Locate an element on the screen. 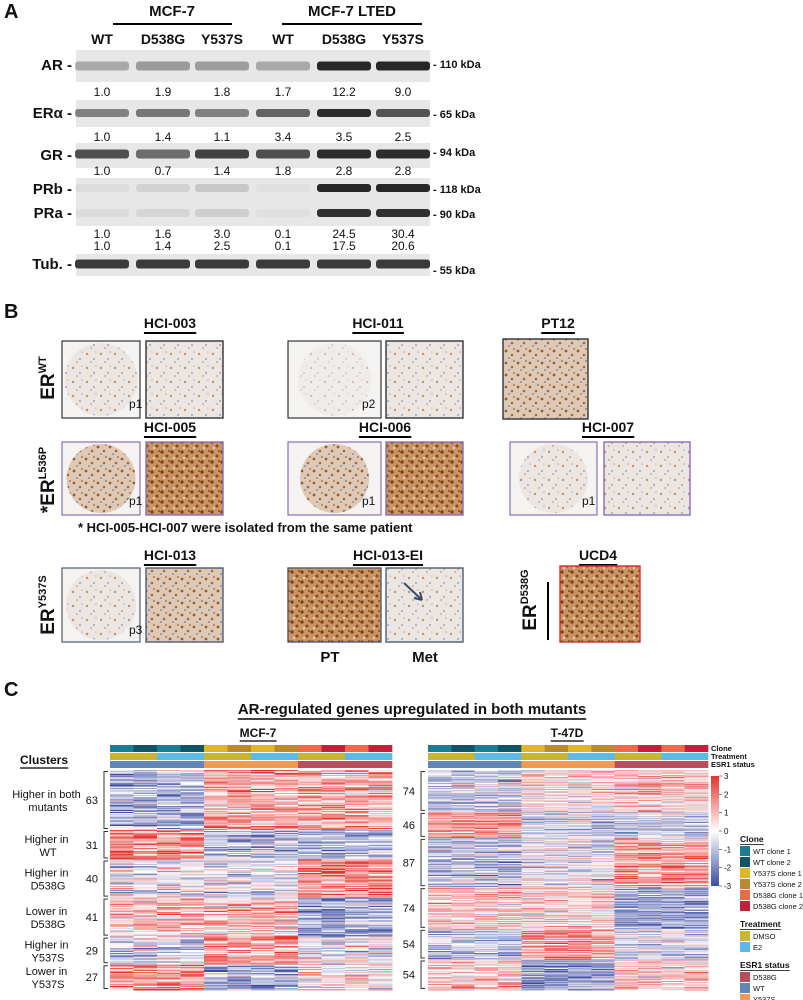 The height and width of the screenshot is (1000, 803). panel-label: A is located at coordinates (11, 12).